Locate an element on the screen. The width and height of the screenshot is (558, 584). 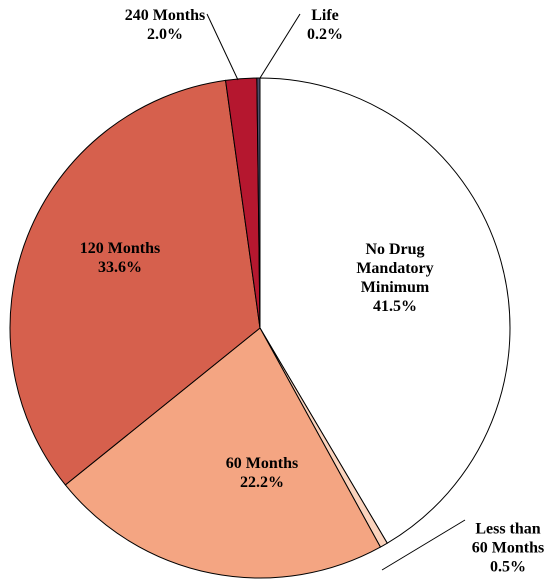
category-label: No Drug Mandatory Minimum is located at coordinates (395, 268).